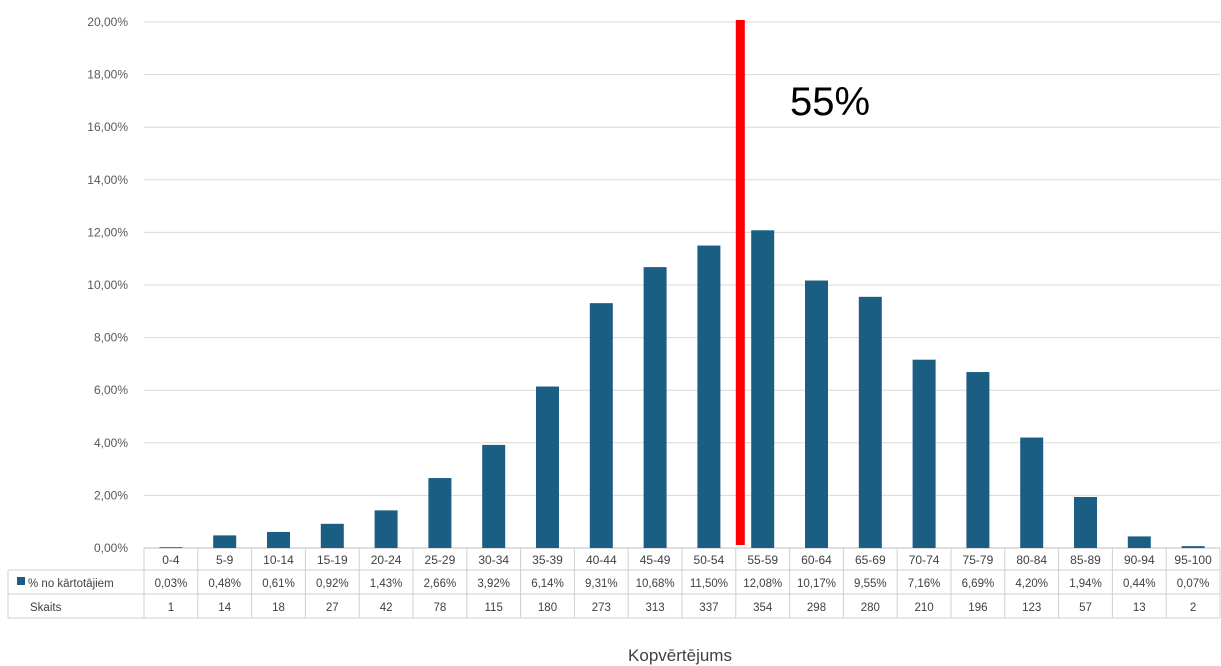 This screenshot has height=666, width=1221. I want to click on percent-cell: 1,94%, so click(1085, 584).